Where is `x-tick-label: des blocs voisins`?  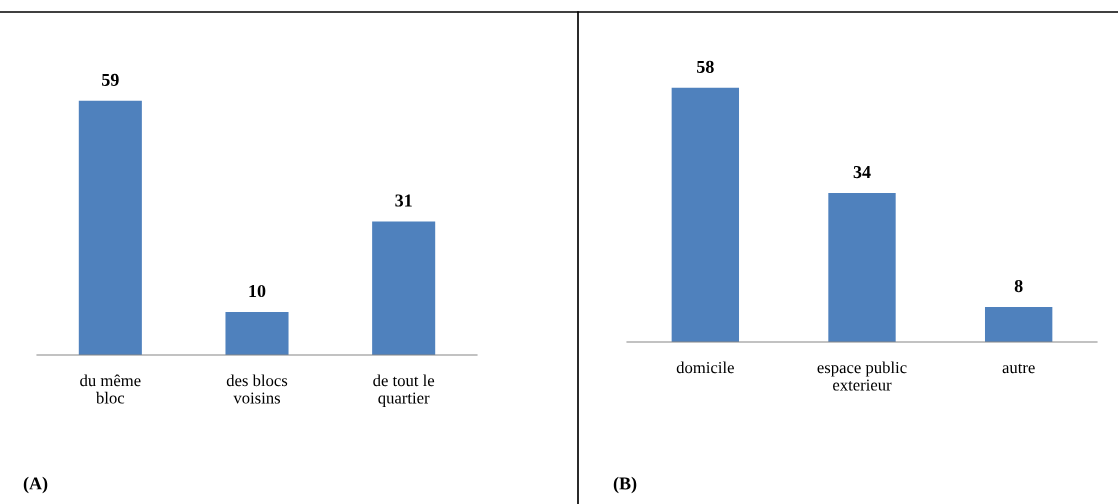
x-tick-label: des blocs voisins is located at coordinates (257, 389).